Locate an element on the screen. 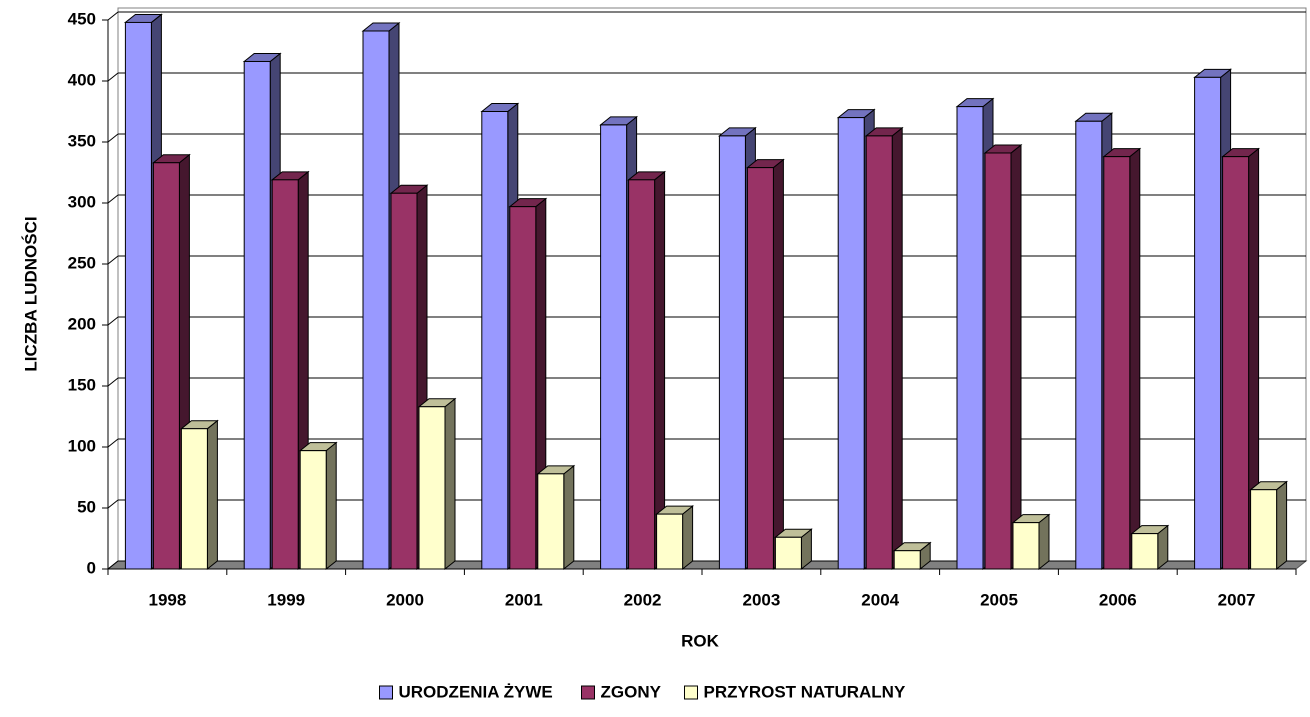 The image size is (1310, 717). legend-label: PRZYROST NATURALNY is located at coordinates (805, 691).